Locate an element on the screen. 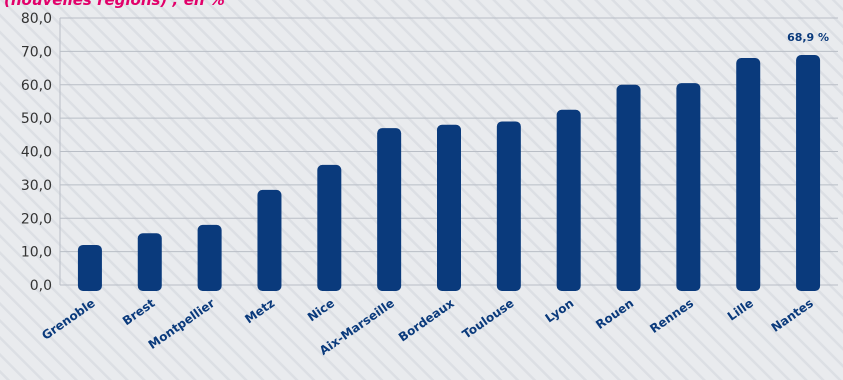 Image resolution: width=843 pixels, height=380 pixels. y-tick-label: 30,0 is located at coordinates (36, 186).